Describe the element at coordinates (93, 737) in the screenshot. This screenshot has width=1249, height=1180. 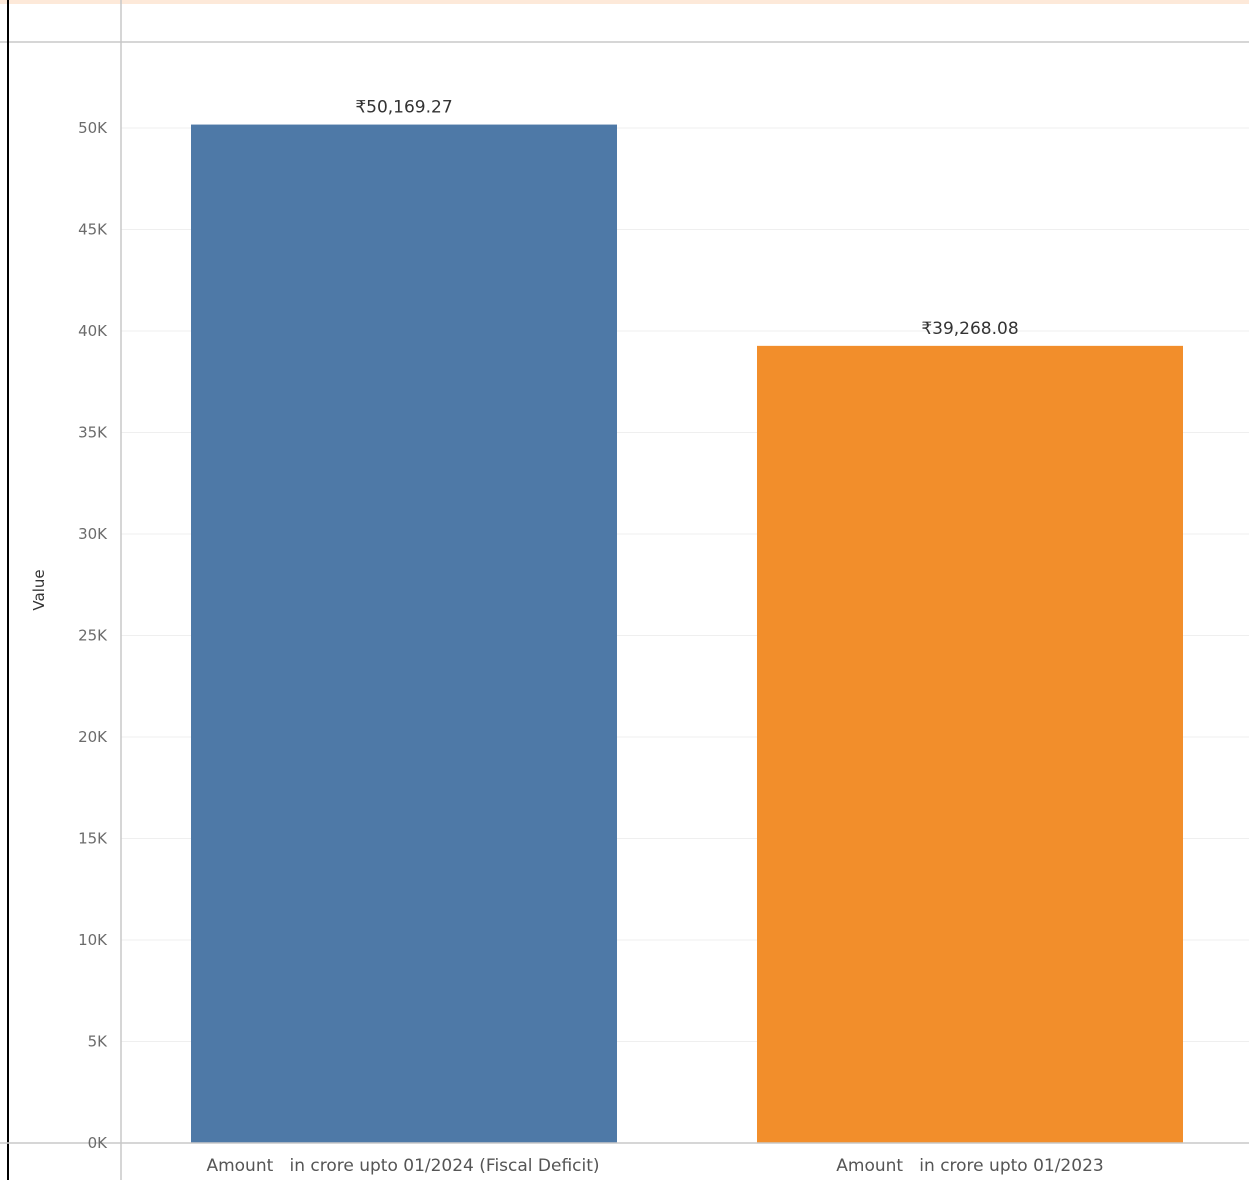
I see `y-tick-label: 20K` at that location.